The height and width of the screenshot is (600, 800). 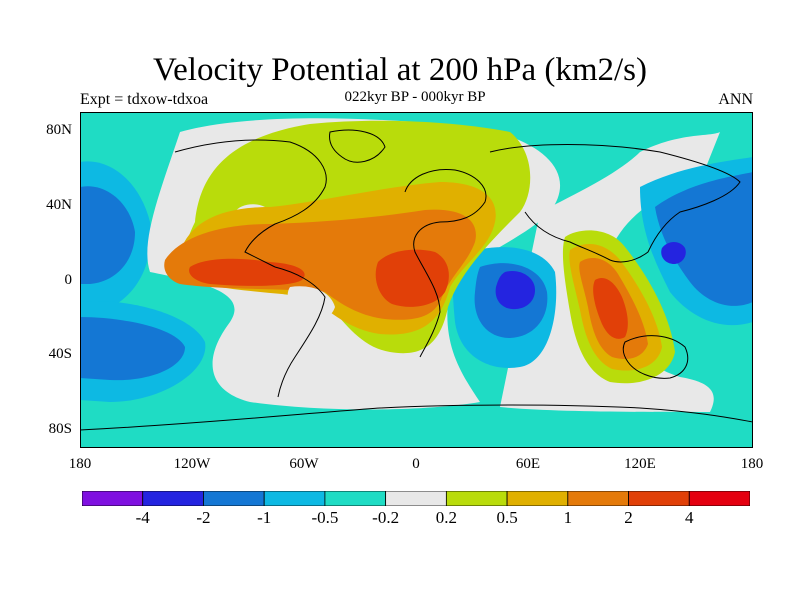 I want to click on lat-tick-80s: 80S, so click(x=60, y=429).